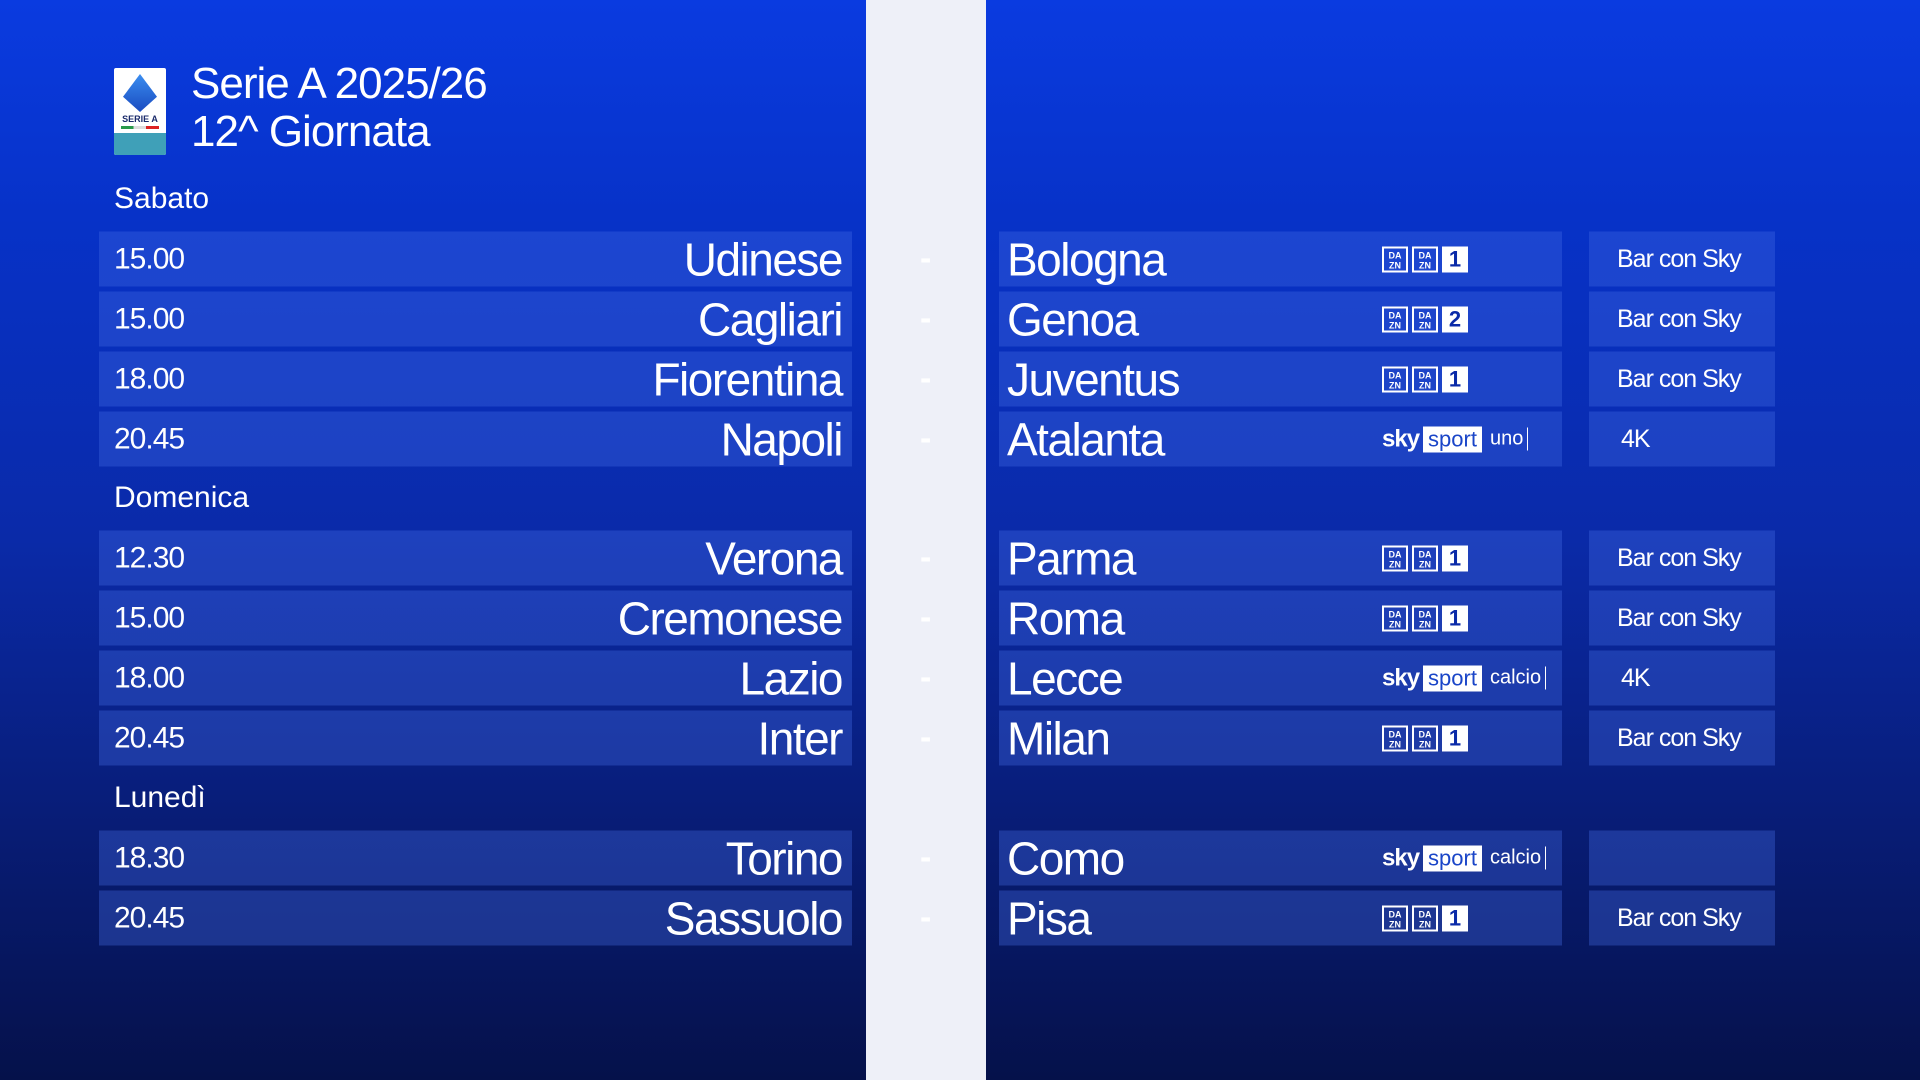  I want to click on match-row-home: 18.00 Lazio, so click(475, 678).